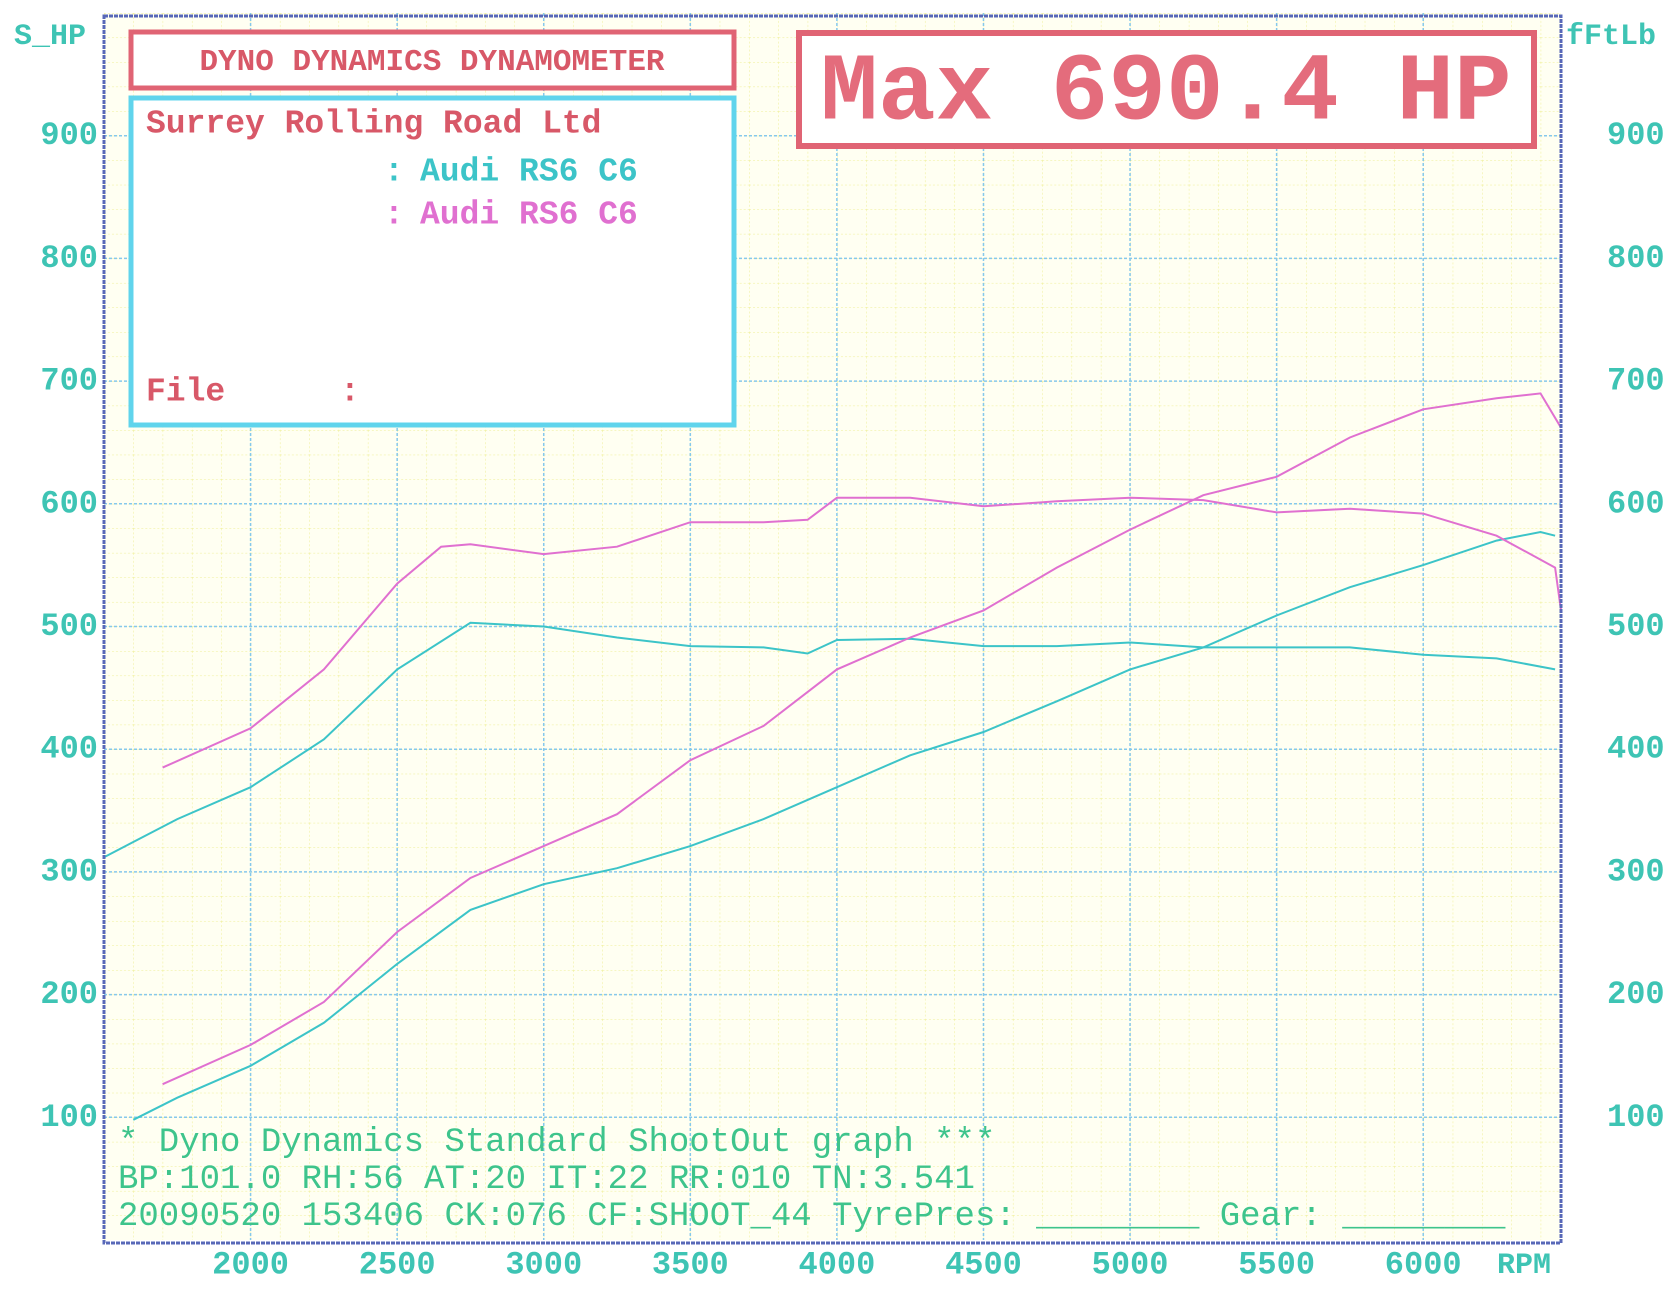  I want to click on max-annotation: Max 690.4 HP, so click(1165, 92).